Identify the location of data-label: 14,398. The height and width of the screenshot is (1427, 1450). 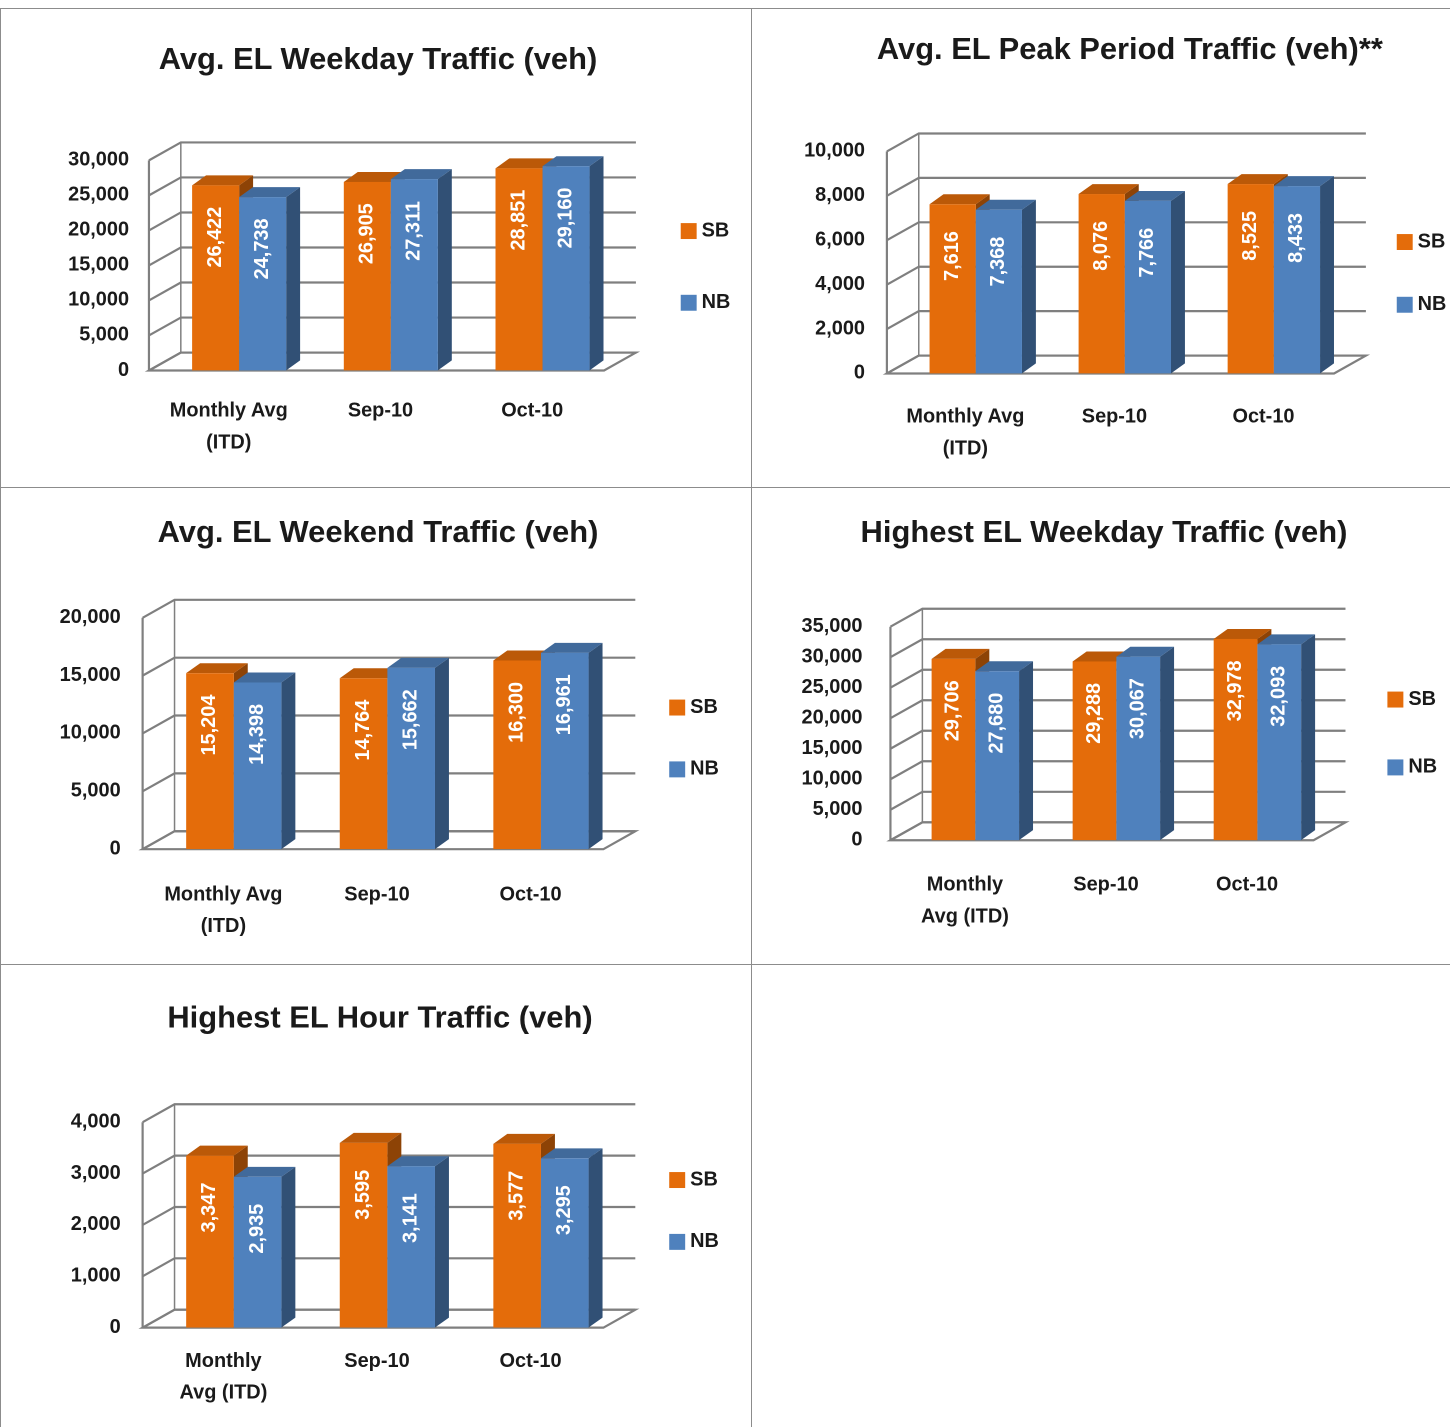
(257, 734).